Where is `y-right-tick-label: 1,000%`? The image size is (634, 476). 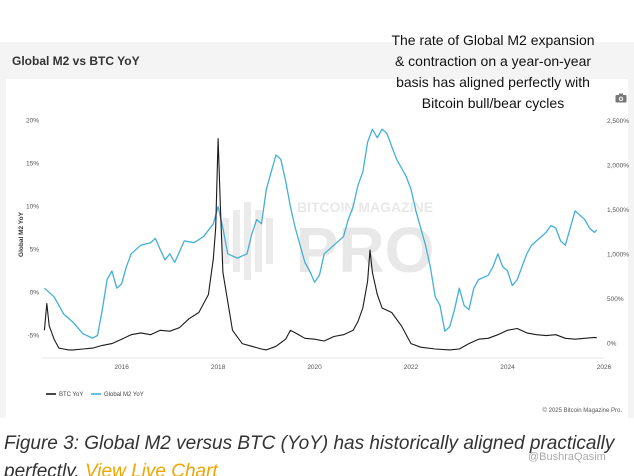 y-right-tick-label: 1,000% is located at coordinates (618, 255).